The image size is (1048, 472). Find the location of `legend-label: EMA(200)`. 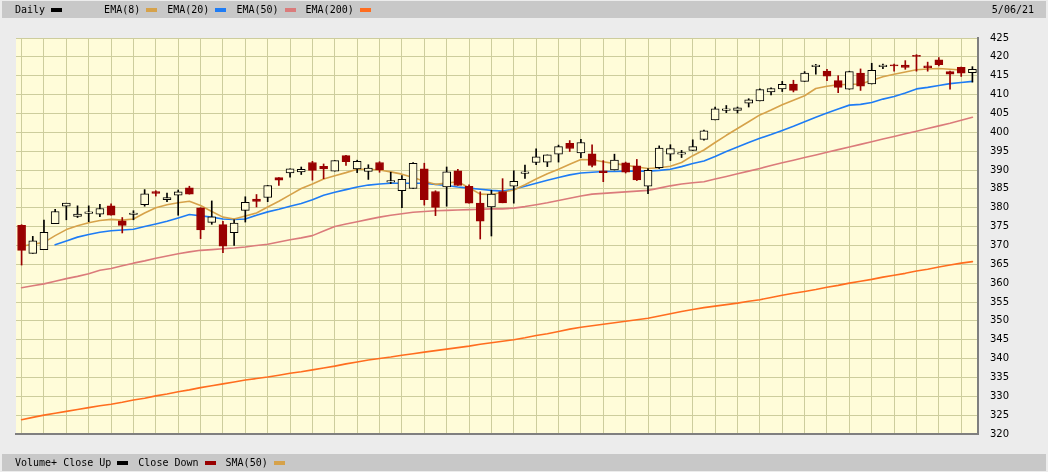

legend-label: EMA(200) is located at coordinates (329, 9).